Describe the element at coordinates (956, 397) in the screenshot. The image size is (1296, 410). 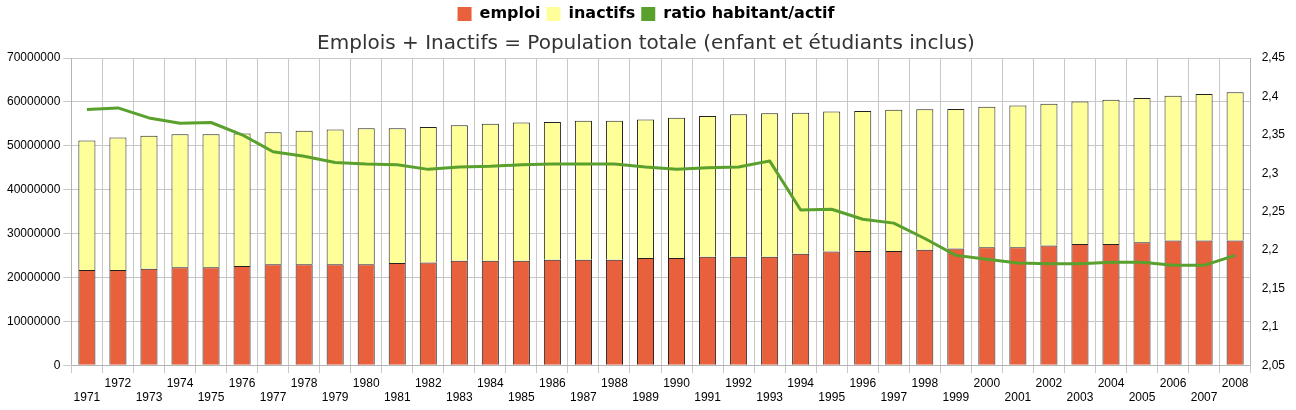
I see `x-tick-label: 1999` at that location.